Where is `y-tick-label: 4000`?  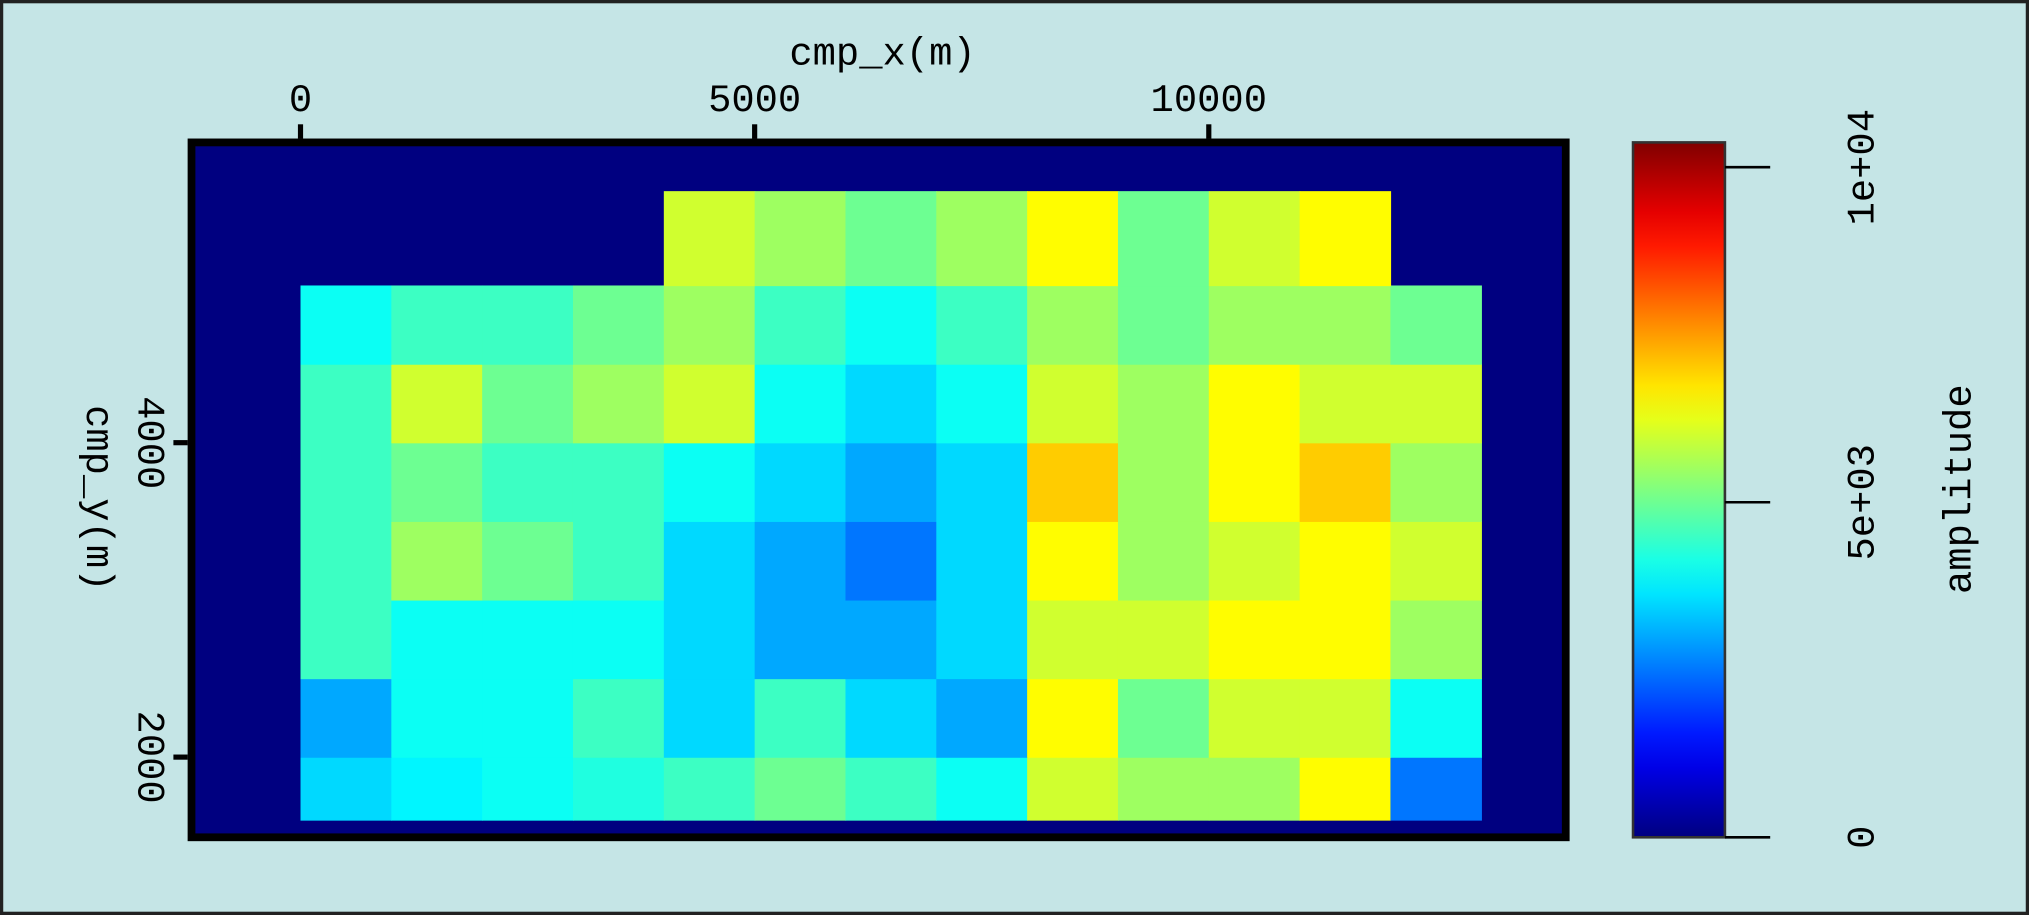 y-tick-label: 4000 is located at coordinates (149, 442).